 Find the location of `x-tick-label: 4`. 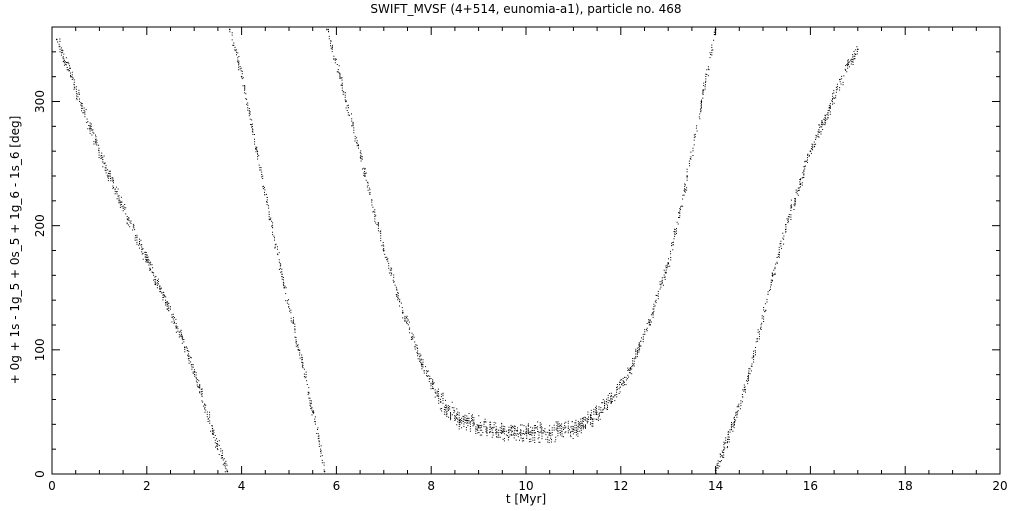

x-tick-label: 4 is located at coordinates (242, 486).